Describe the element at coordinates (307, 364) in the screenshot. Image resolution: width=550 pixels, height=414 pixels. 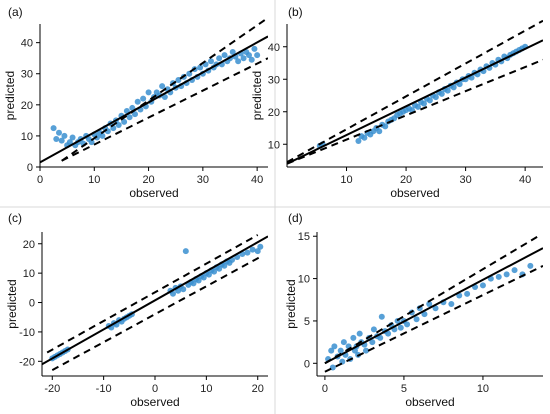
I see `y-tick-label: 0` at that location.